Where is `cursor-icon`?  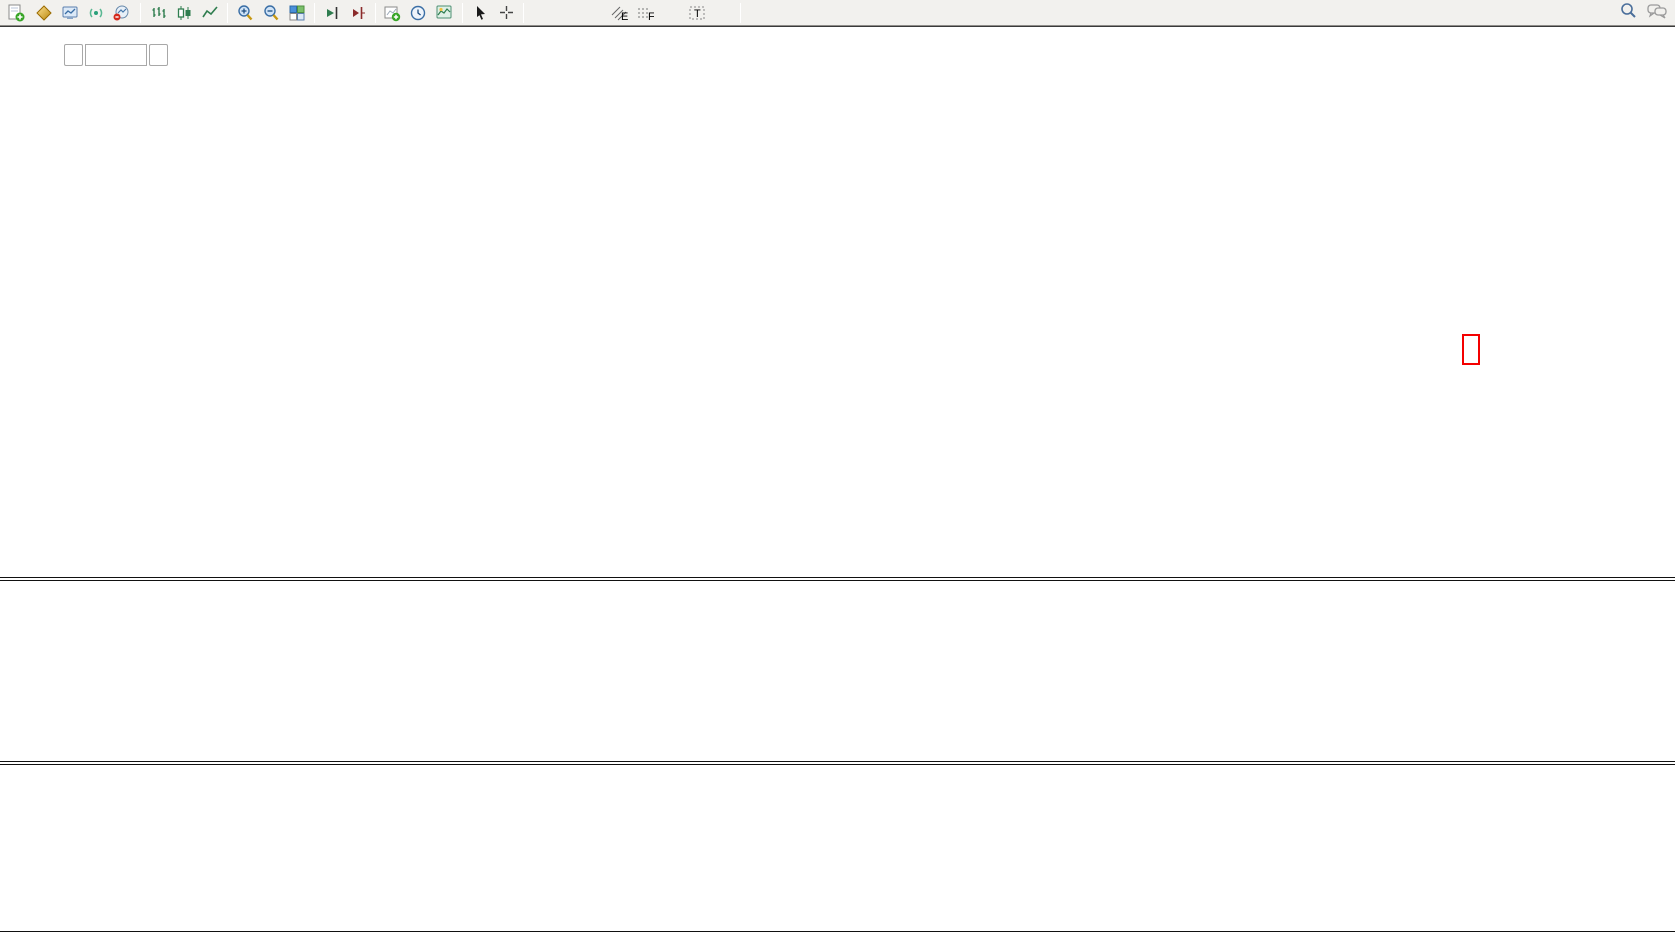 cursor-icon is located at coordinates (481, 13).